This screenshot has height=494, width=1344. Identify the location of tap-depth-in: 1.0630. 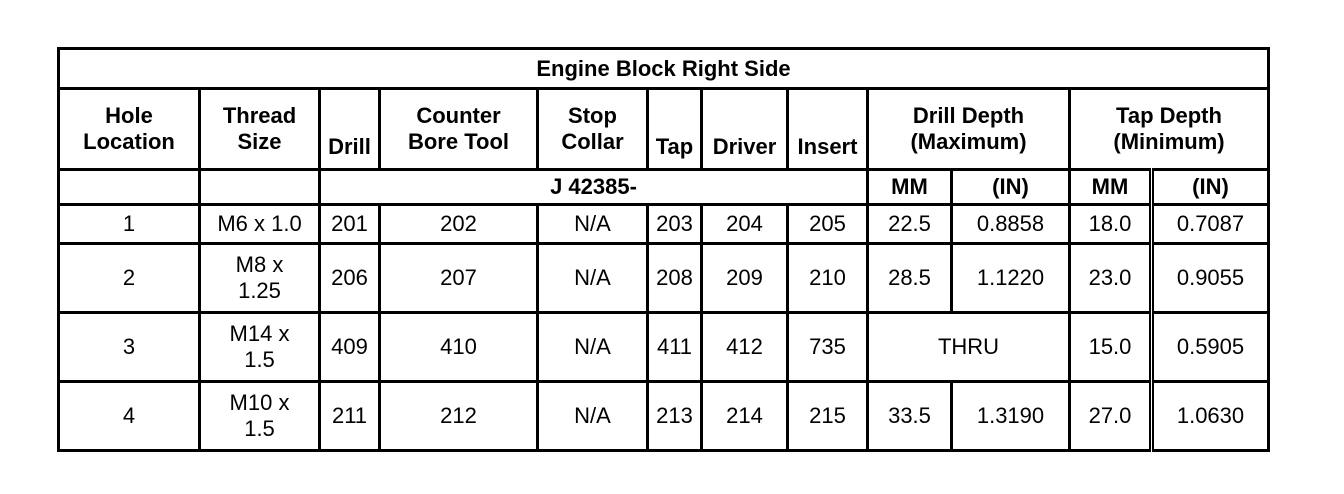
(1209, 416).